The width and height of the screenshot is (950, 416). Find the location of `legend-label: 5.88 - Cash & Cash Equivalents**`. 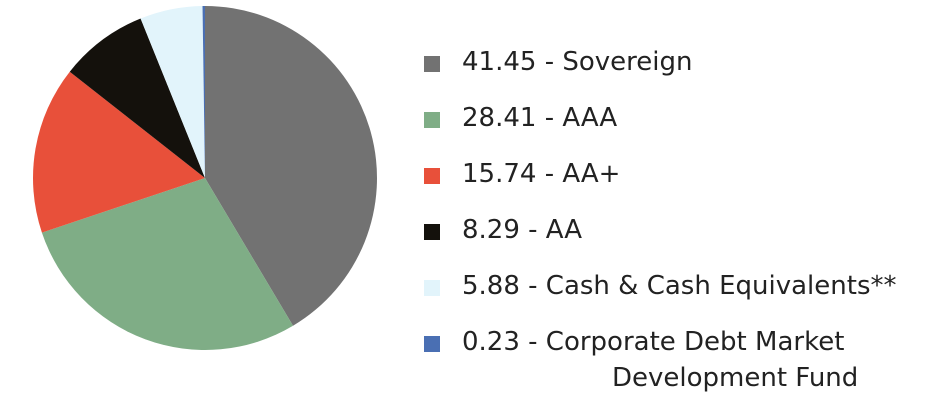

legend-label: 5.88 - Cash & Cash Equivalents** is located at coordinates (679, 286).